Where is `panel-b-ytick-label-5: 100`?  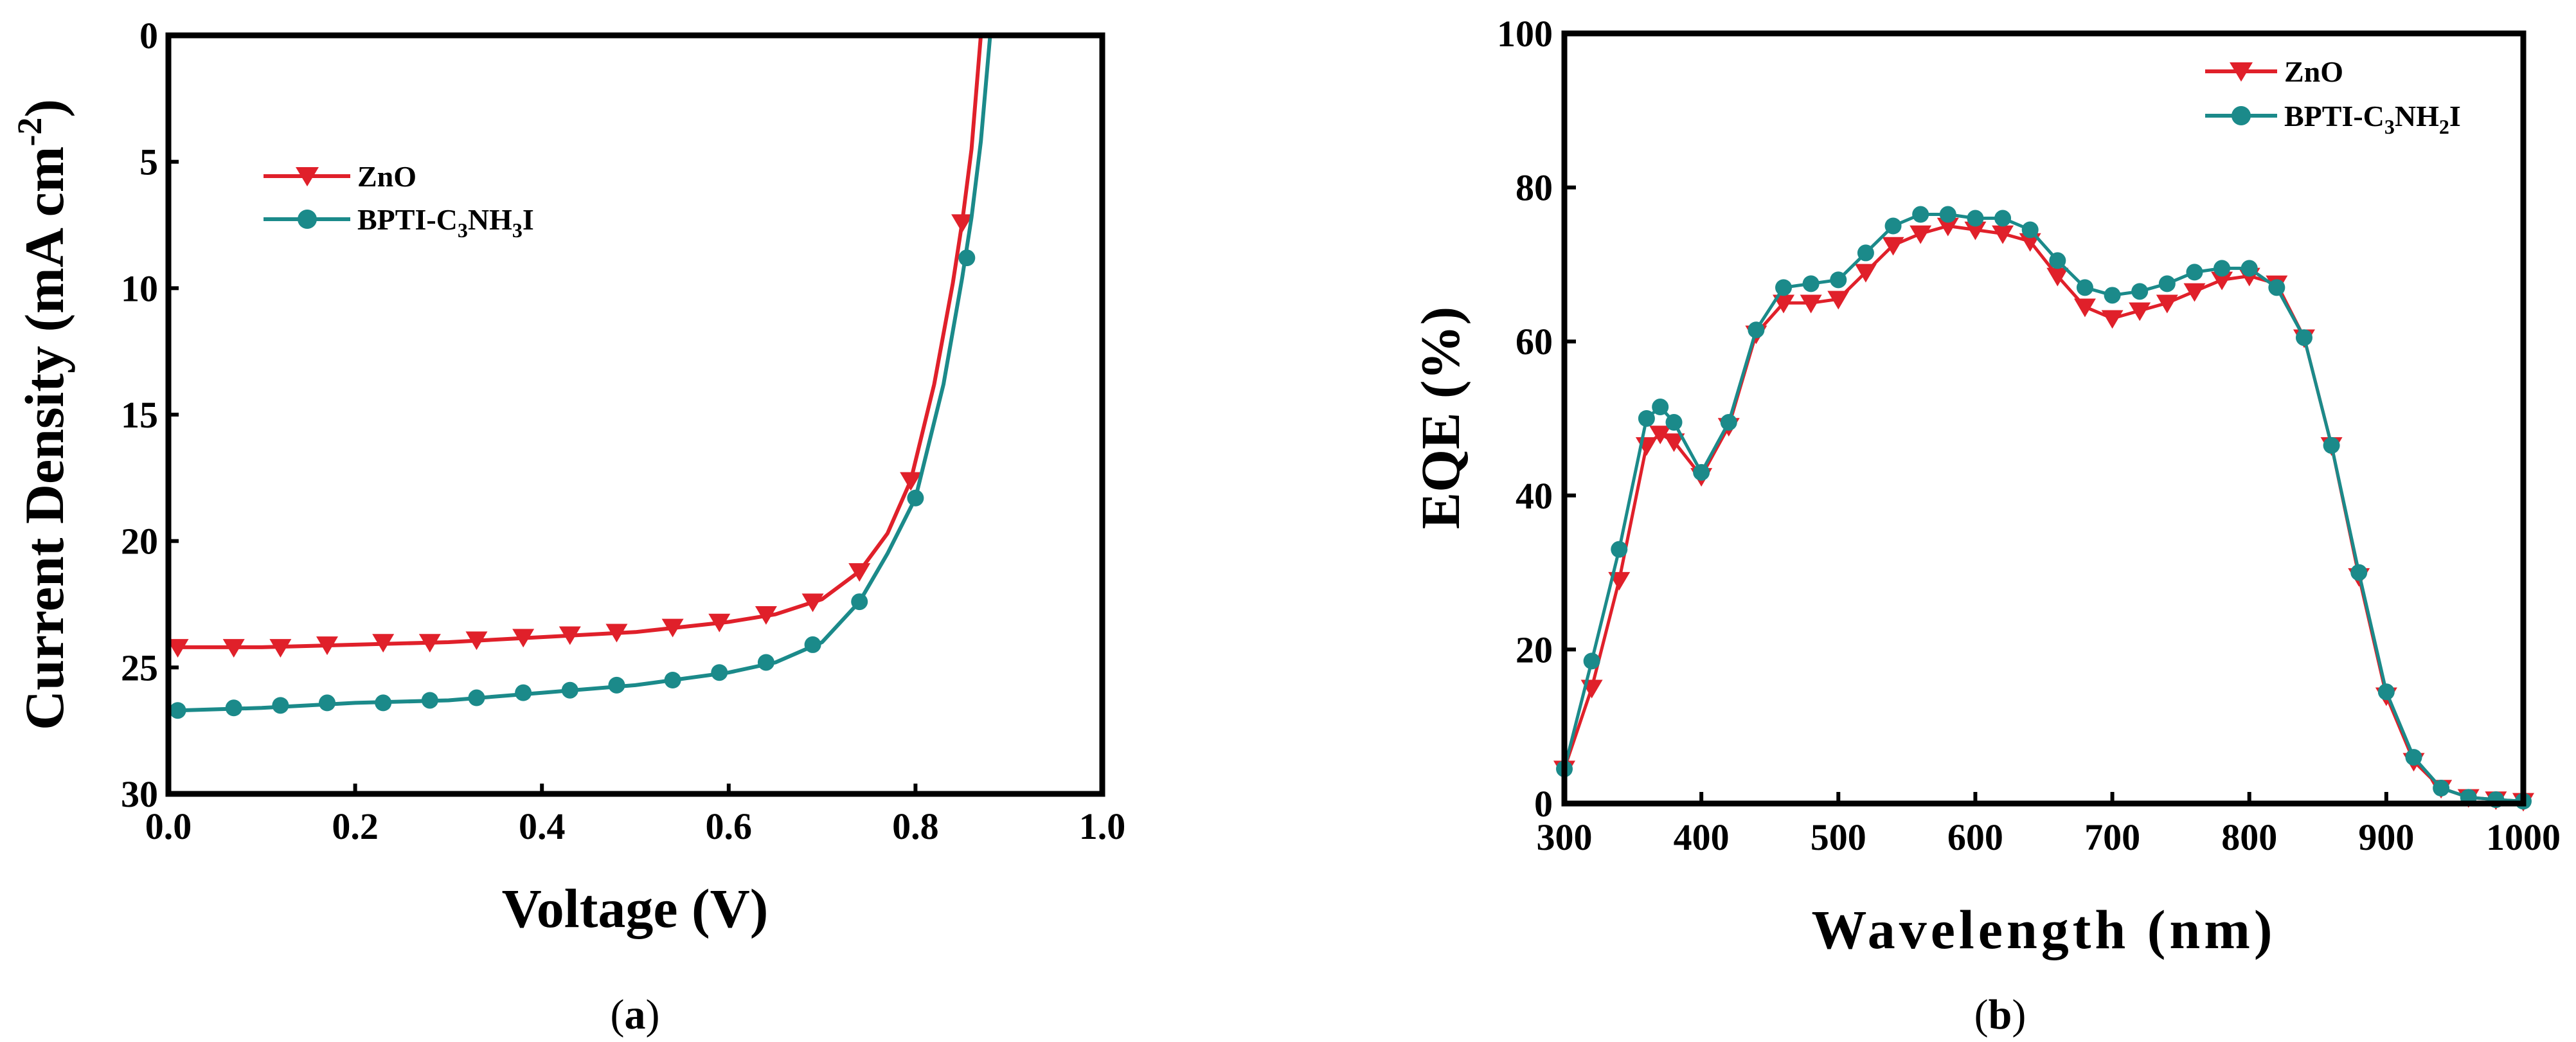
panel-b-ytick-label-5: 100 is located at coordinates (1525, 34).